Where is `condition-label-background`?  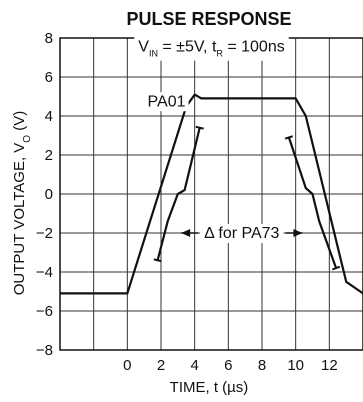 condition-label-background is located at coordinates (211, 48).